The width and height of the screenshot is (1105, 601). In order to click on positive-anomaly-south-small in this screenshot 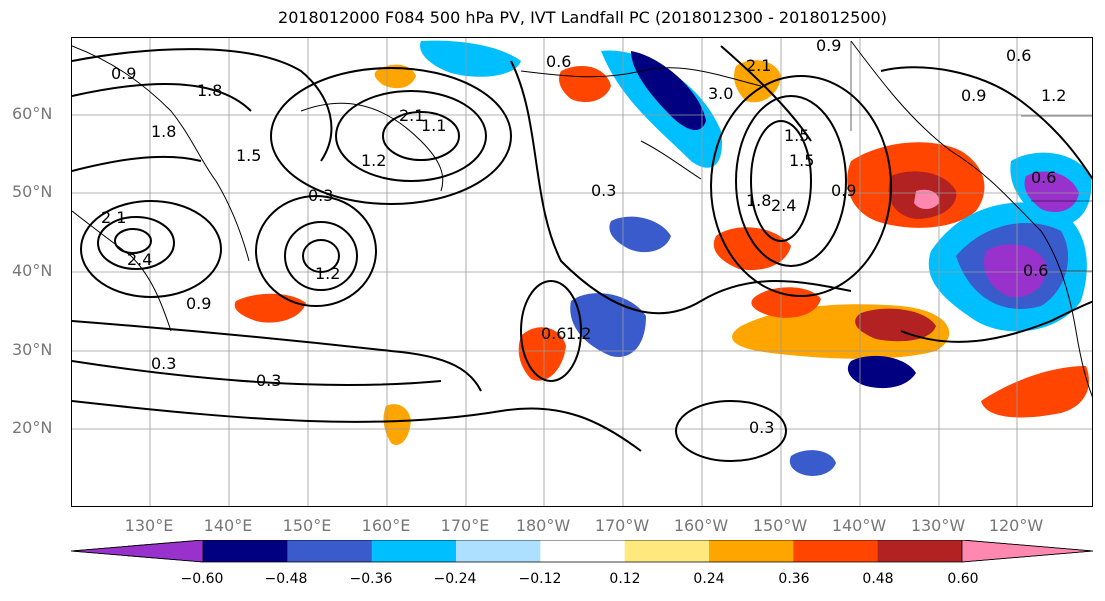, I will do `click(397, 424)`.